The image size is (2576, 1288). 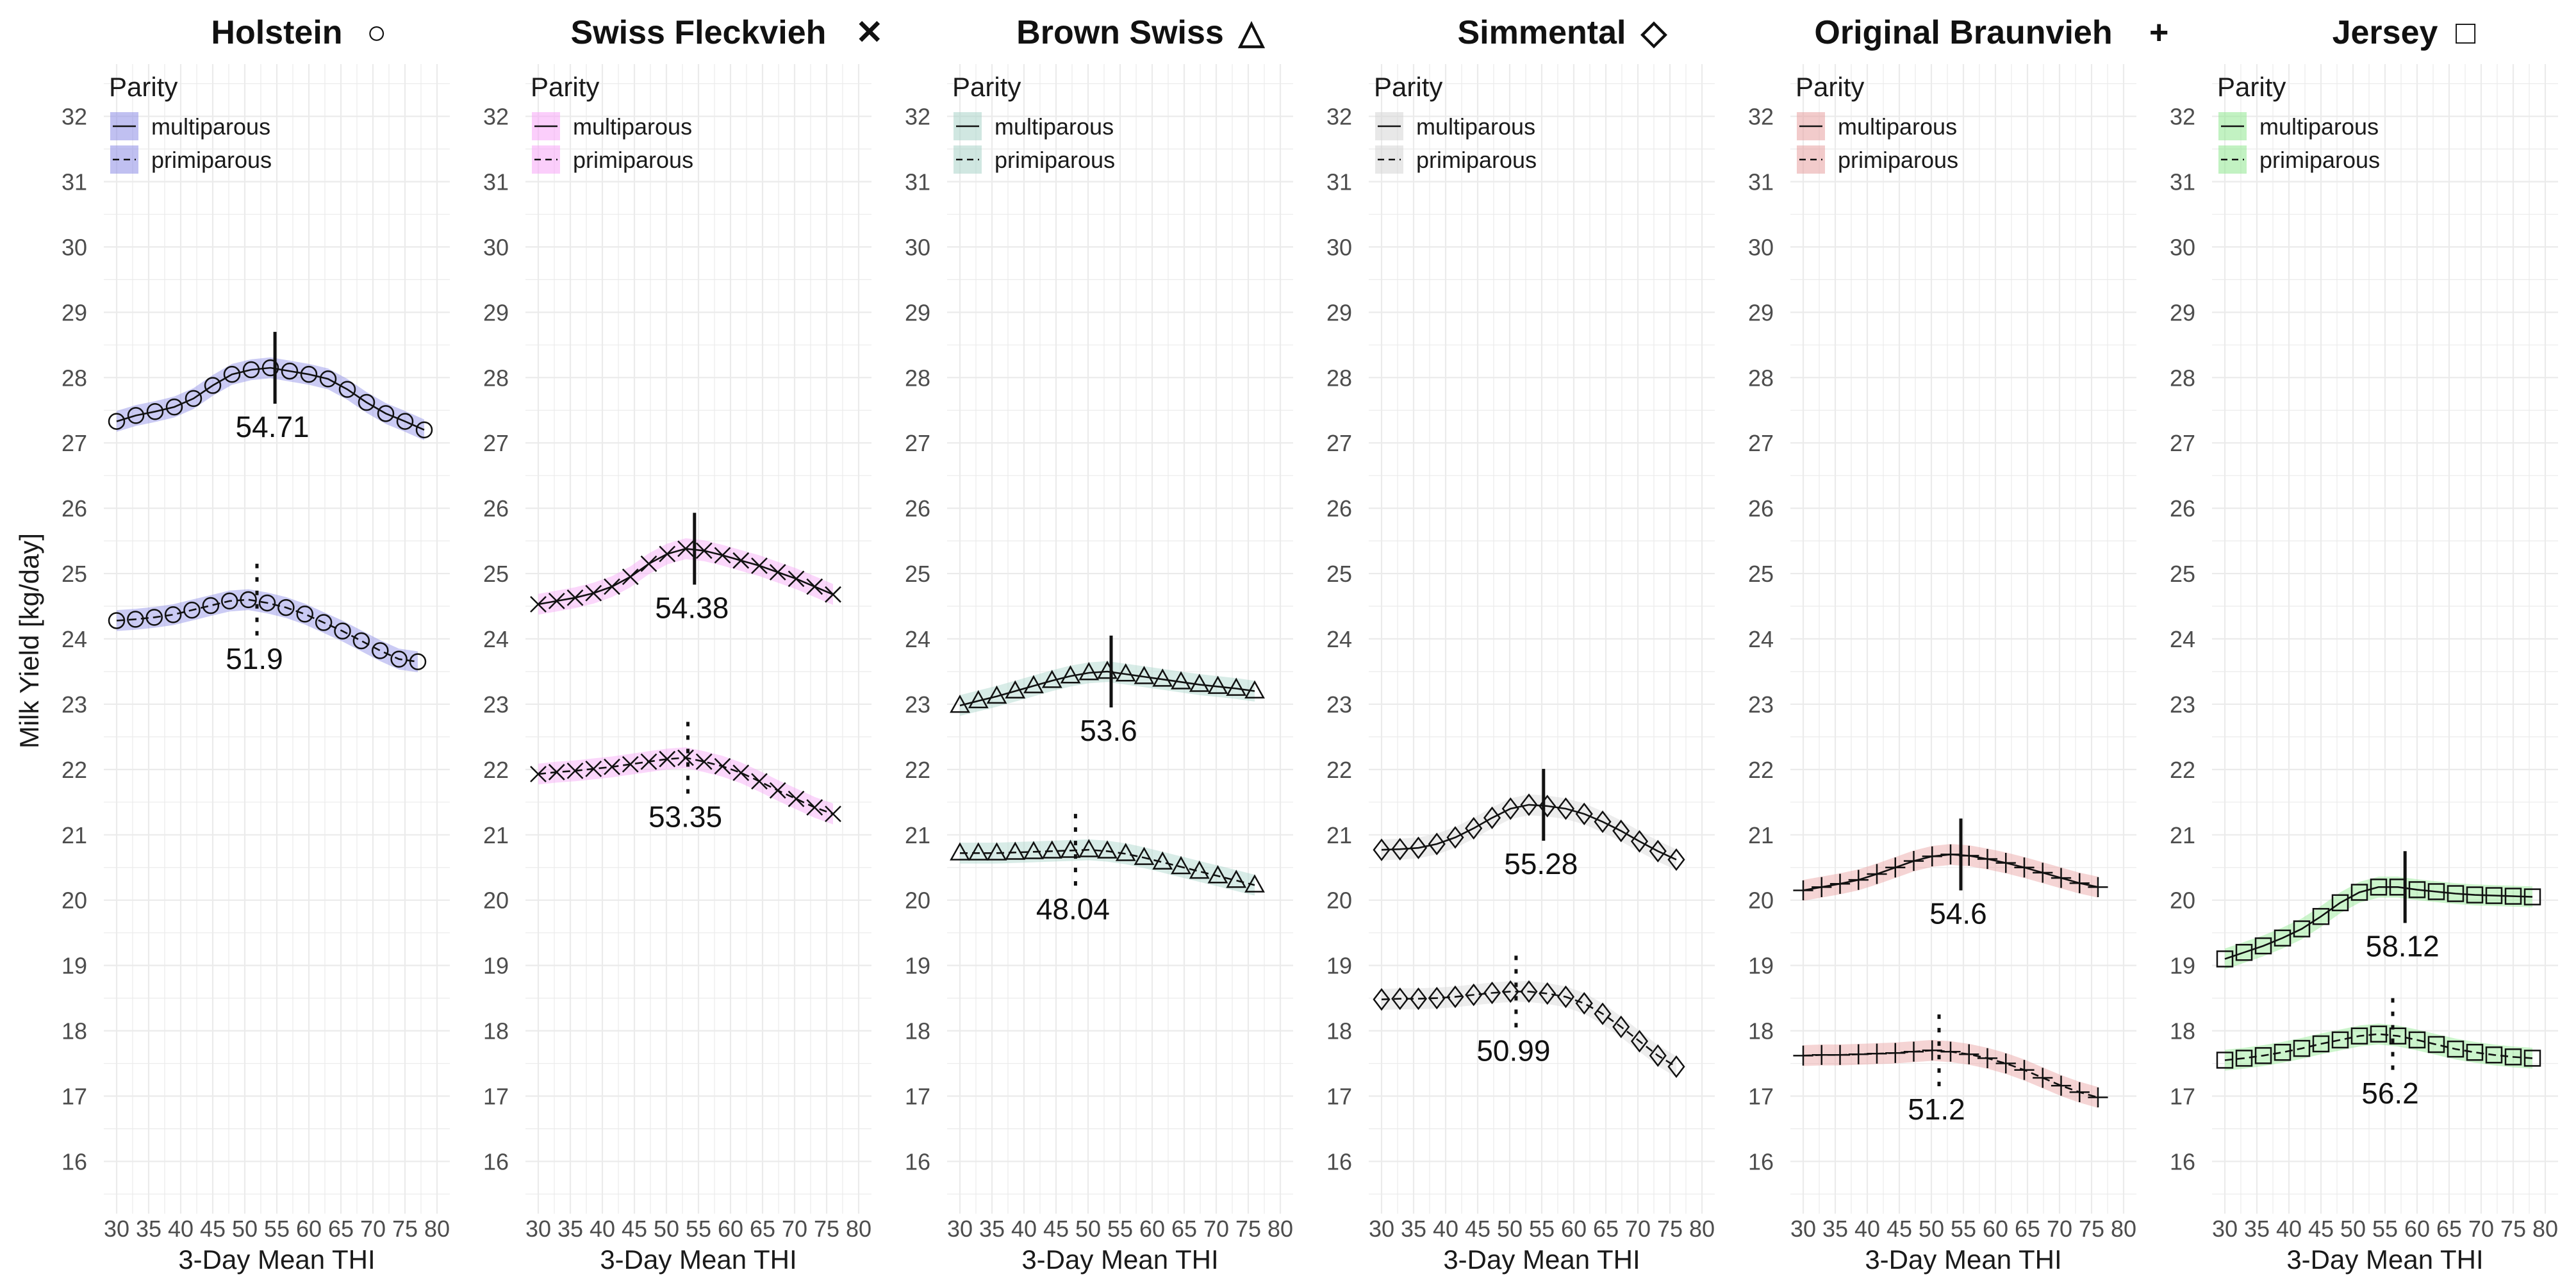 What do you see at coordinates (270, 387) in the screenshot?
I see `series-multiparous: 54.71` at bounding box center [270, 387].